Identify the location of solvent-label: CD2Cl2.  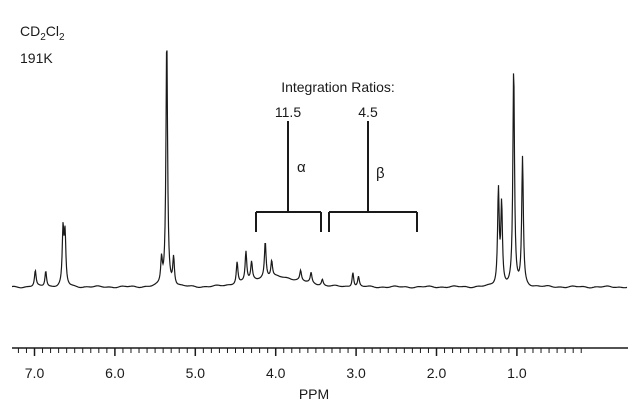
(42, 33).